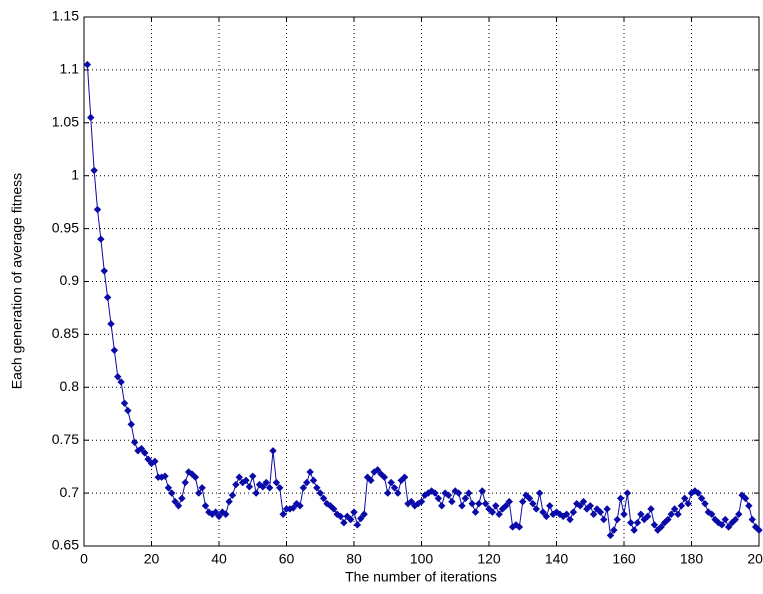 The image size is (763, 594). Describe the element at coordinates (65, 122) in the screenshot. I see `y-tick-label: 1.05` at that location.